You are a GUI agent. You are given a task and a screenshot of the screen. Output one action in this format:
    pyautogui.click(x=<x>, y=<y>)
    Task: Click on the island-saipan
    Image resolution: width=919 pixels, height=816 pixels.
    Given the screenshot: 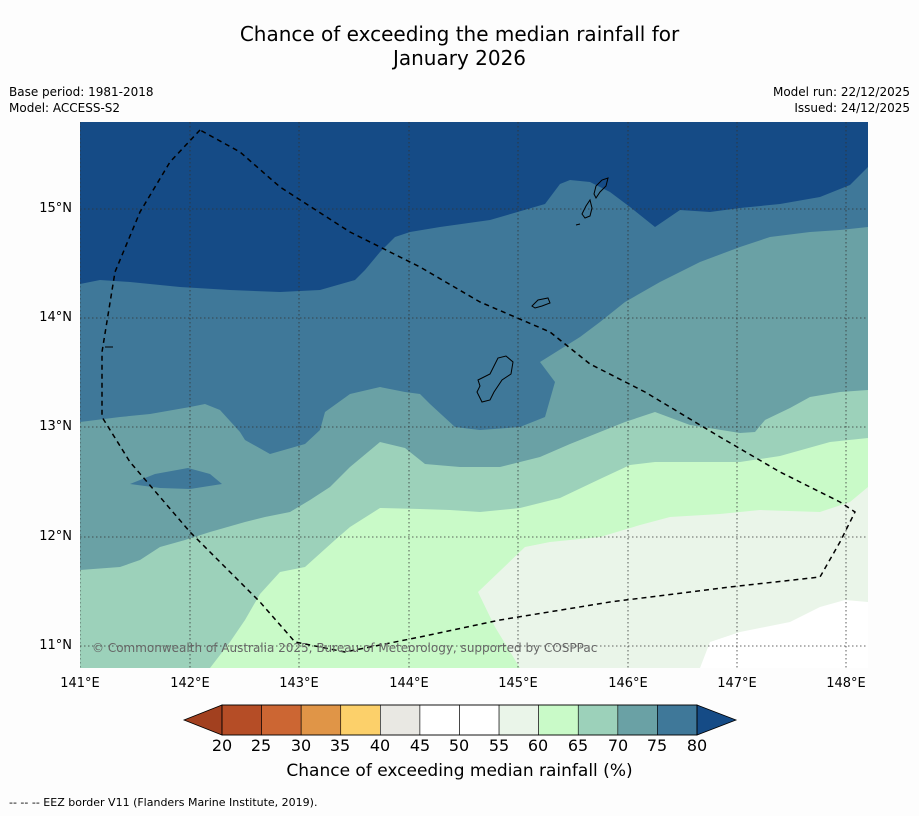 What is the action you would take?
    pyautogui.click(x=601, y=188)
    